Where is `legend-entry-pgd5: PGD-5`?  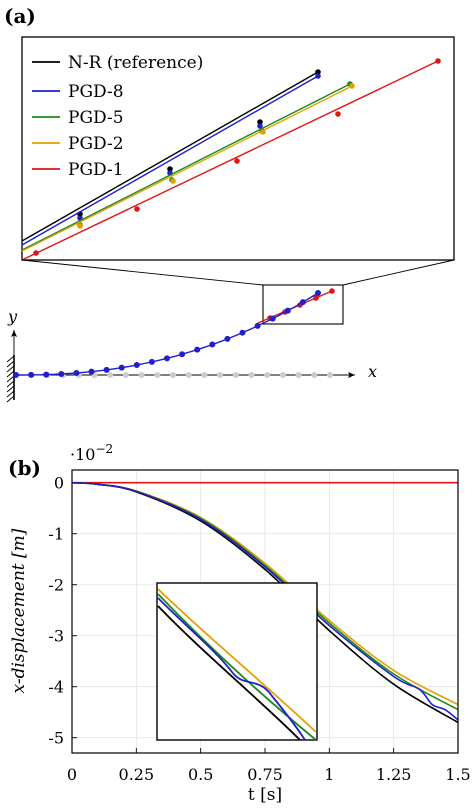
legend-entry-pgd5: PGD-5 is located at coordinates (78, 118).